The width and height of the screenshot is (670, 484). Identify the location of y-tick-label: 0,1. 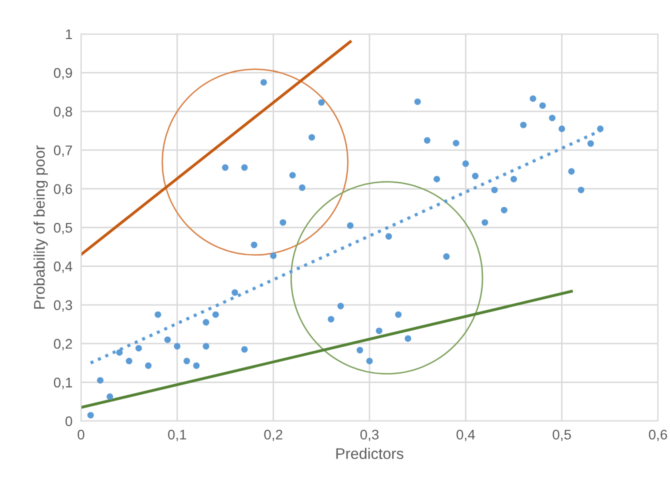
(63, 384).